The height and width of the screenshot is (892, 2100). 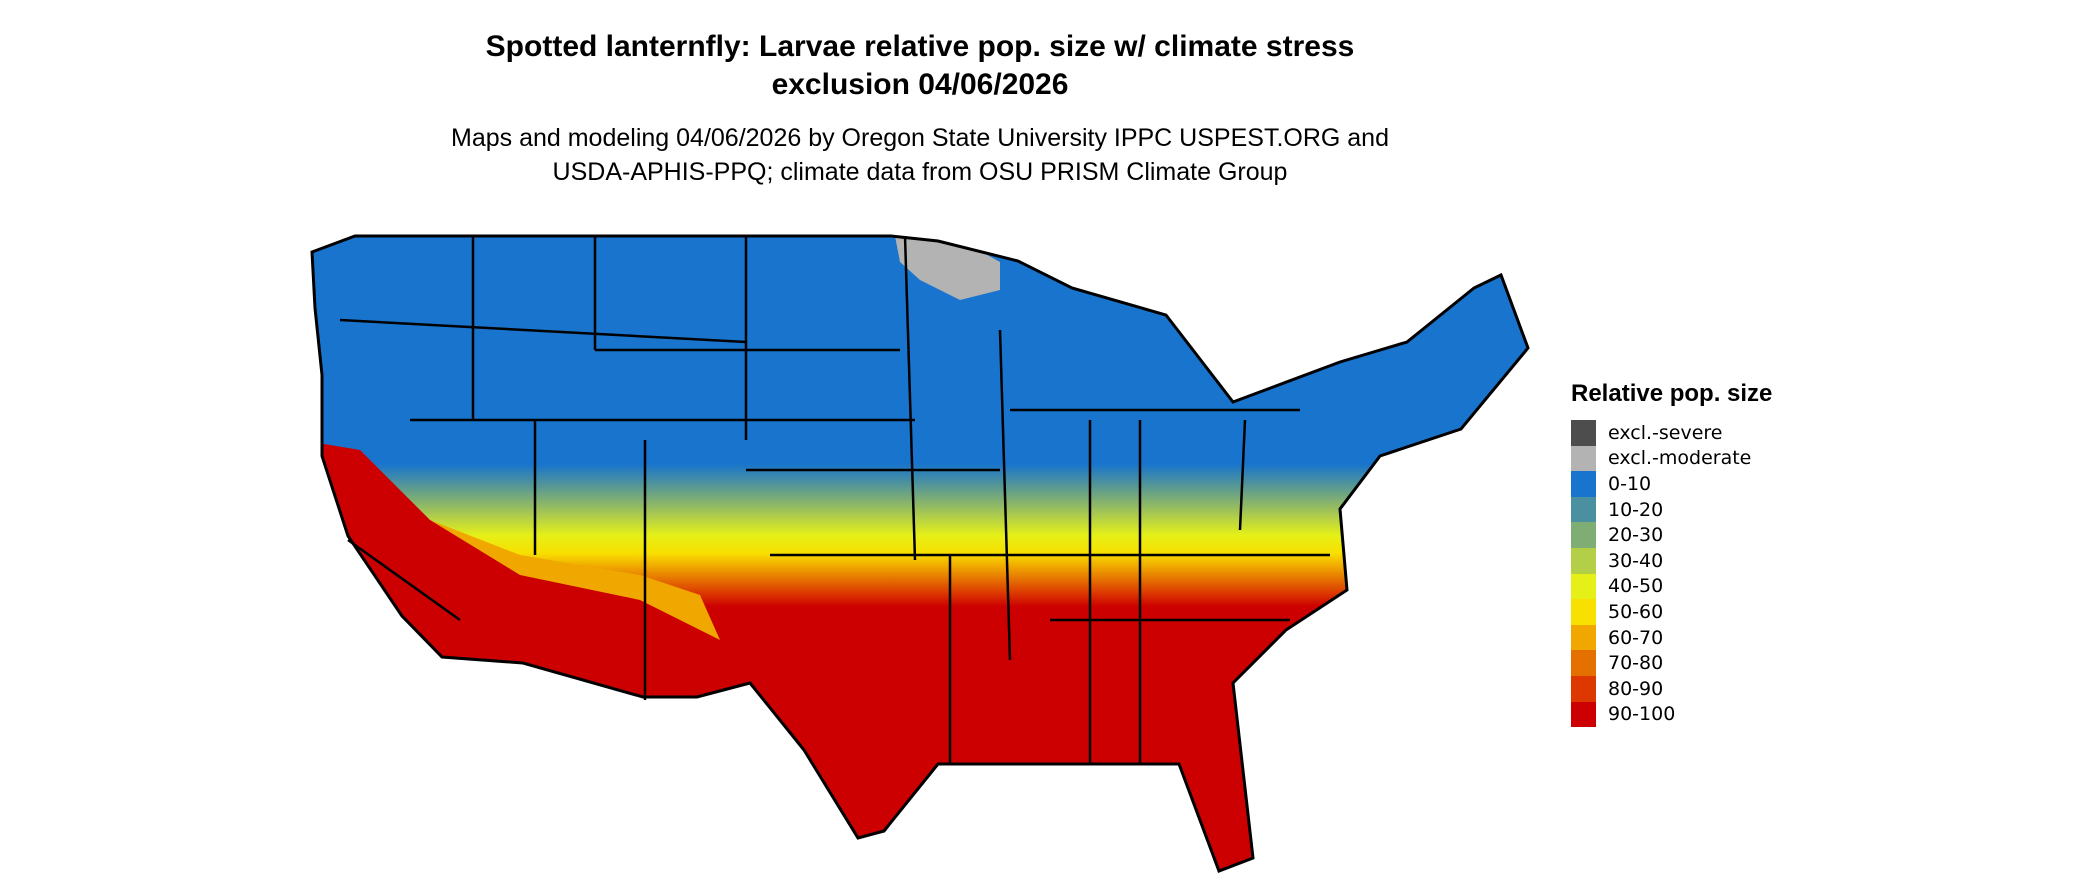 I want to click on map-title-line2: exclusion 04/06/2026, so click(x=920, y=84).